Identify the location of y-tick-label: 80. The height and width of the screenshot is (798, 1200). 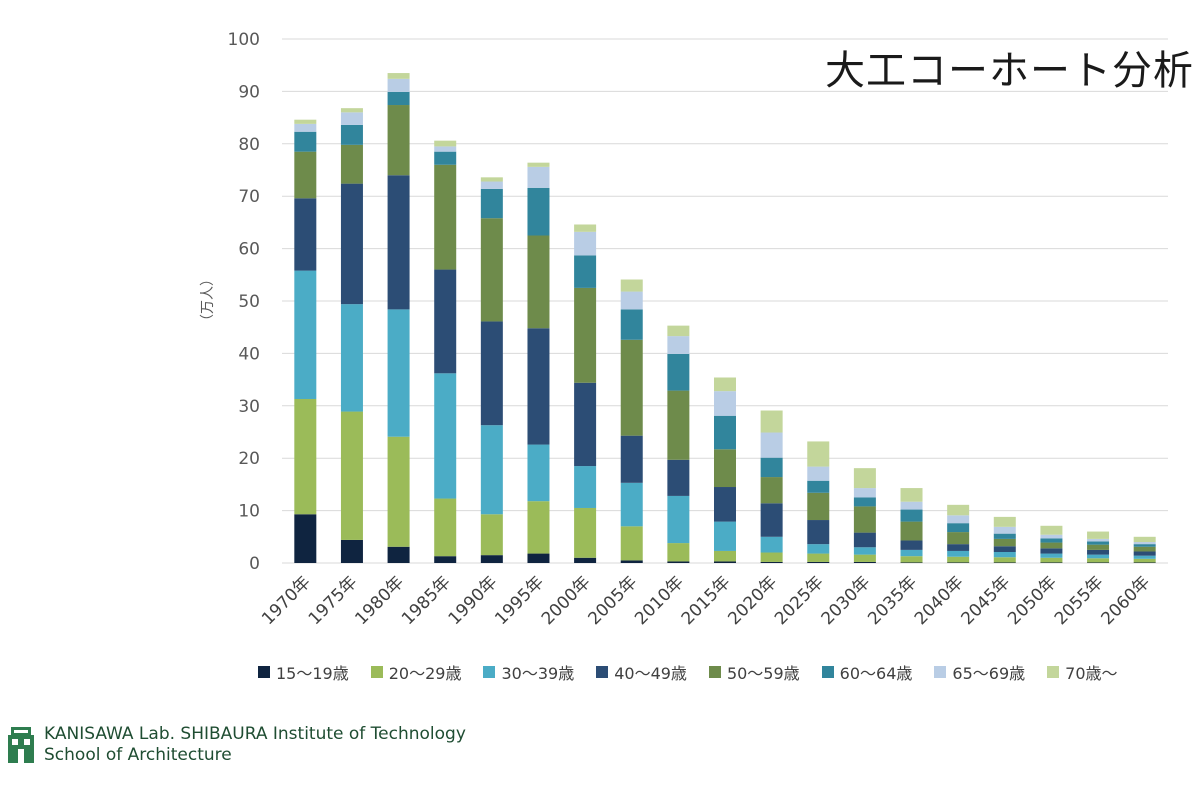
(249, 145).